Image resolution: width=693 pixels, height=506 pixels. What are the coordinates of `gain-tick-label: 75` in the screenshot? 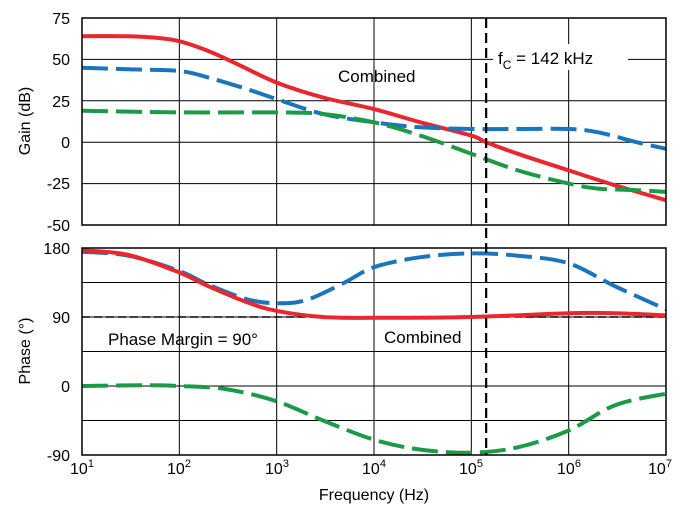 It's located at (61, 19).